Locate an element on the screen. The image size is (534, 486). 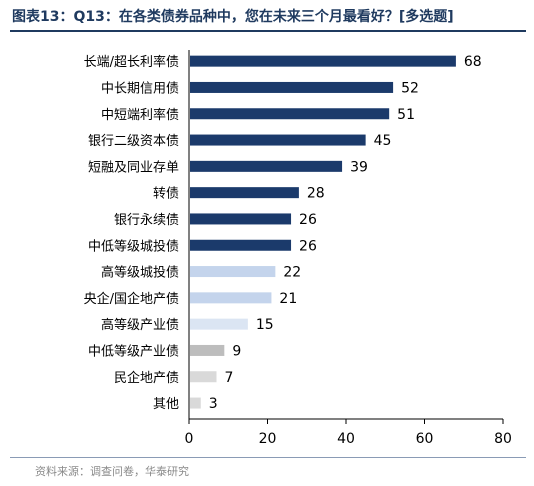
data-label: 68 is located at coordinates (473, 62).